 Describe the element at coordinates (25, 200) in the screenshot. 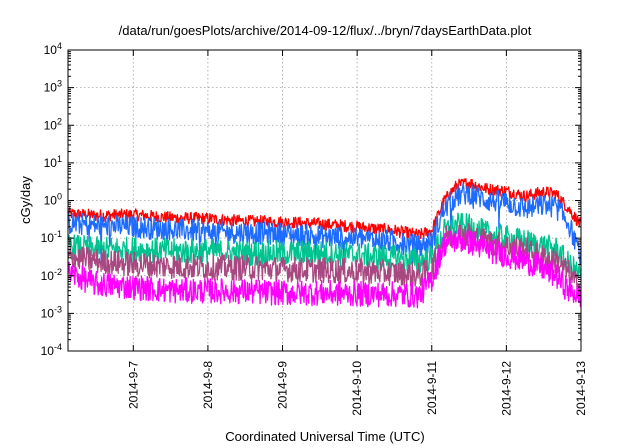

I see `y-axis-label: cGy/day` at that location.